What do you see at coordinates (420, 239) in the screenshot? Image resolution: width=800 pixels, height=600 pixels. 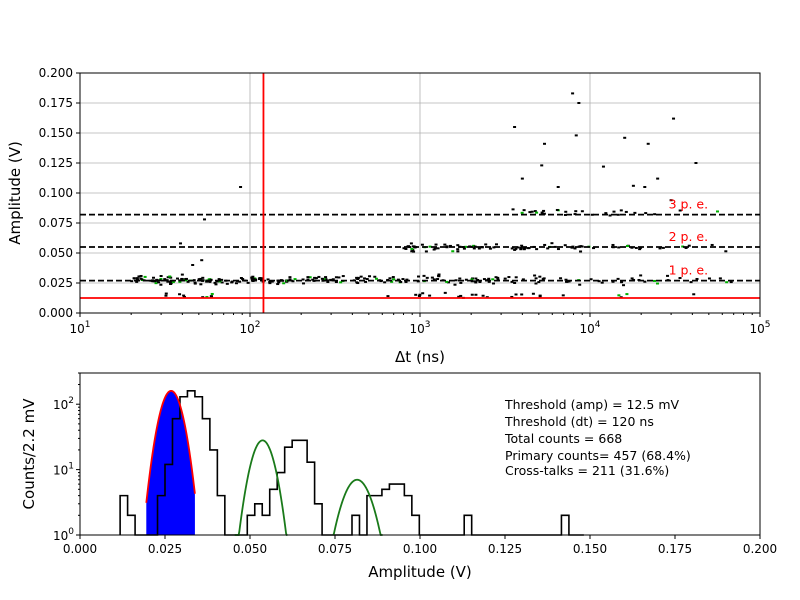 I see `pe-level-lines: 1 p. e. 2 p. e. 3 p. e.` at bounding box center [420, 239].